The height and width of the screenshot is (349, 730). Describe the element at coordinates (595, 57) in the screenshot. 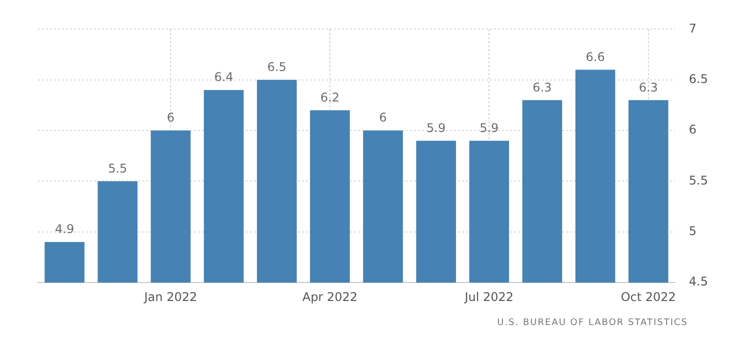

I see `data-label: 6.6` at that location.